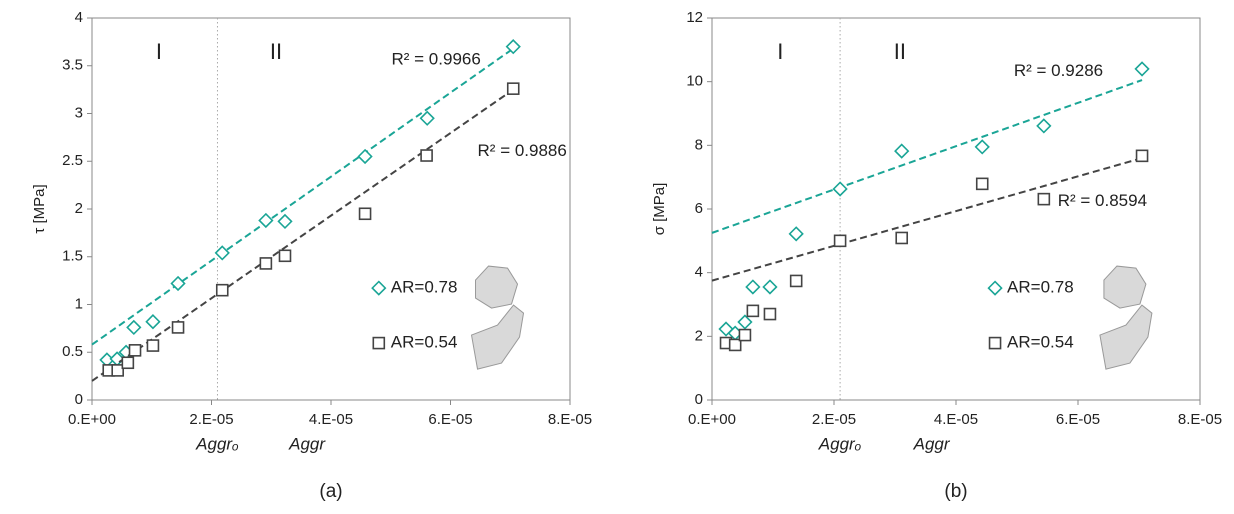 The image size is (1234, 514). Describe the element at coordinates (1102, 200) in the screenshot. I see `r-squared-label: R² = 0.8594` at that location.